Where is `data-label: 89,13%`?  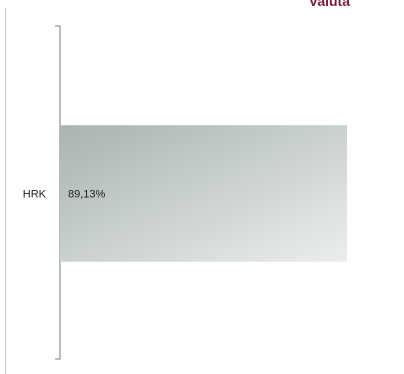 data-label: 89,13% is located at coordinates (87, 195).